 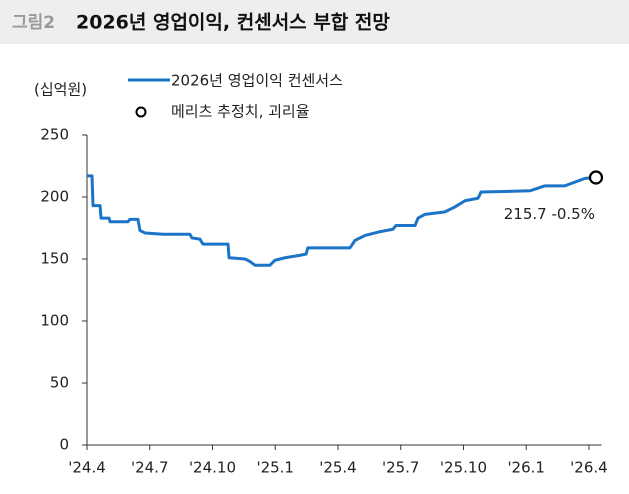 I want to click on header-band, so click(x=314, y=22).